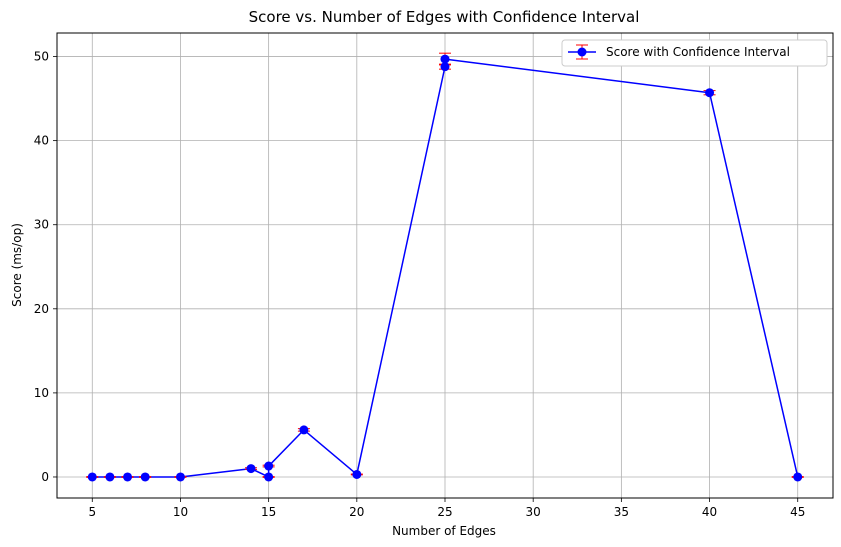 Image resolution: width=841 pixels, height=547 pixels. What do you see at coordinates (45, 477) in the screenshot?
I see `y-tick-label: 0` at bounding box center [45, 477].